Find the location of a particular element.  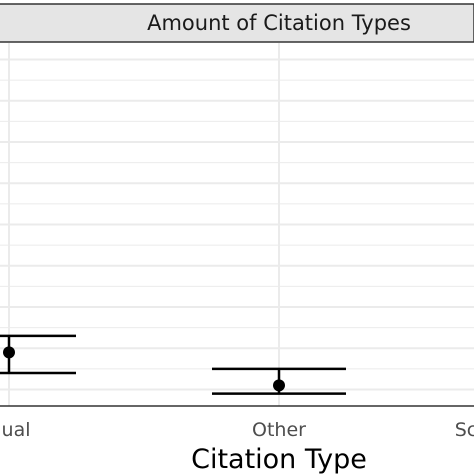

facet-strip is located at coordinates (237, 23).